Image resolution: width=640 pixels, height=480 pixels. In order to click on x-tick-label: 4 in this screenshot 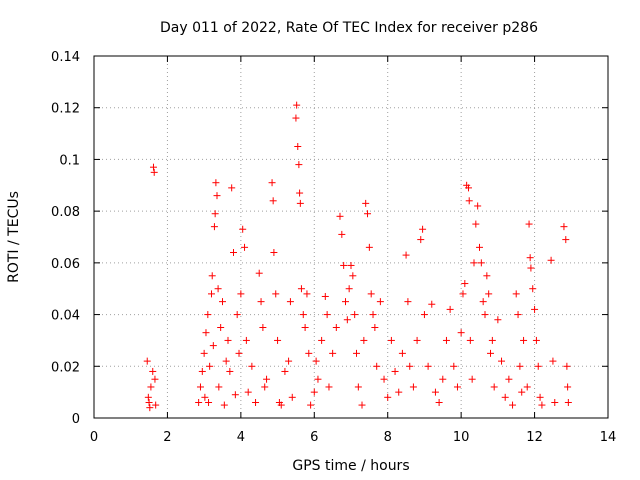, I will do `click(241, 437)`.